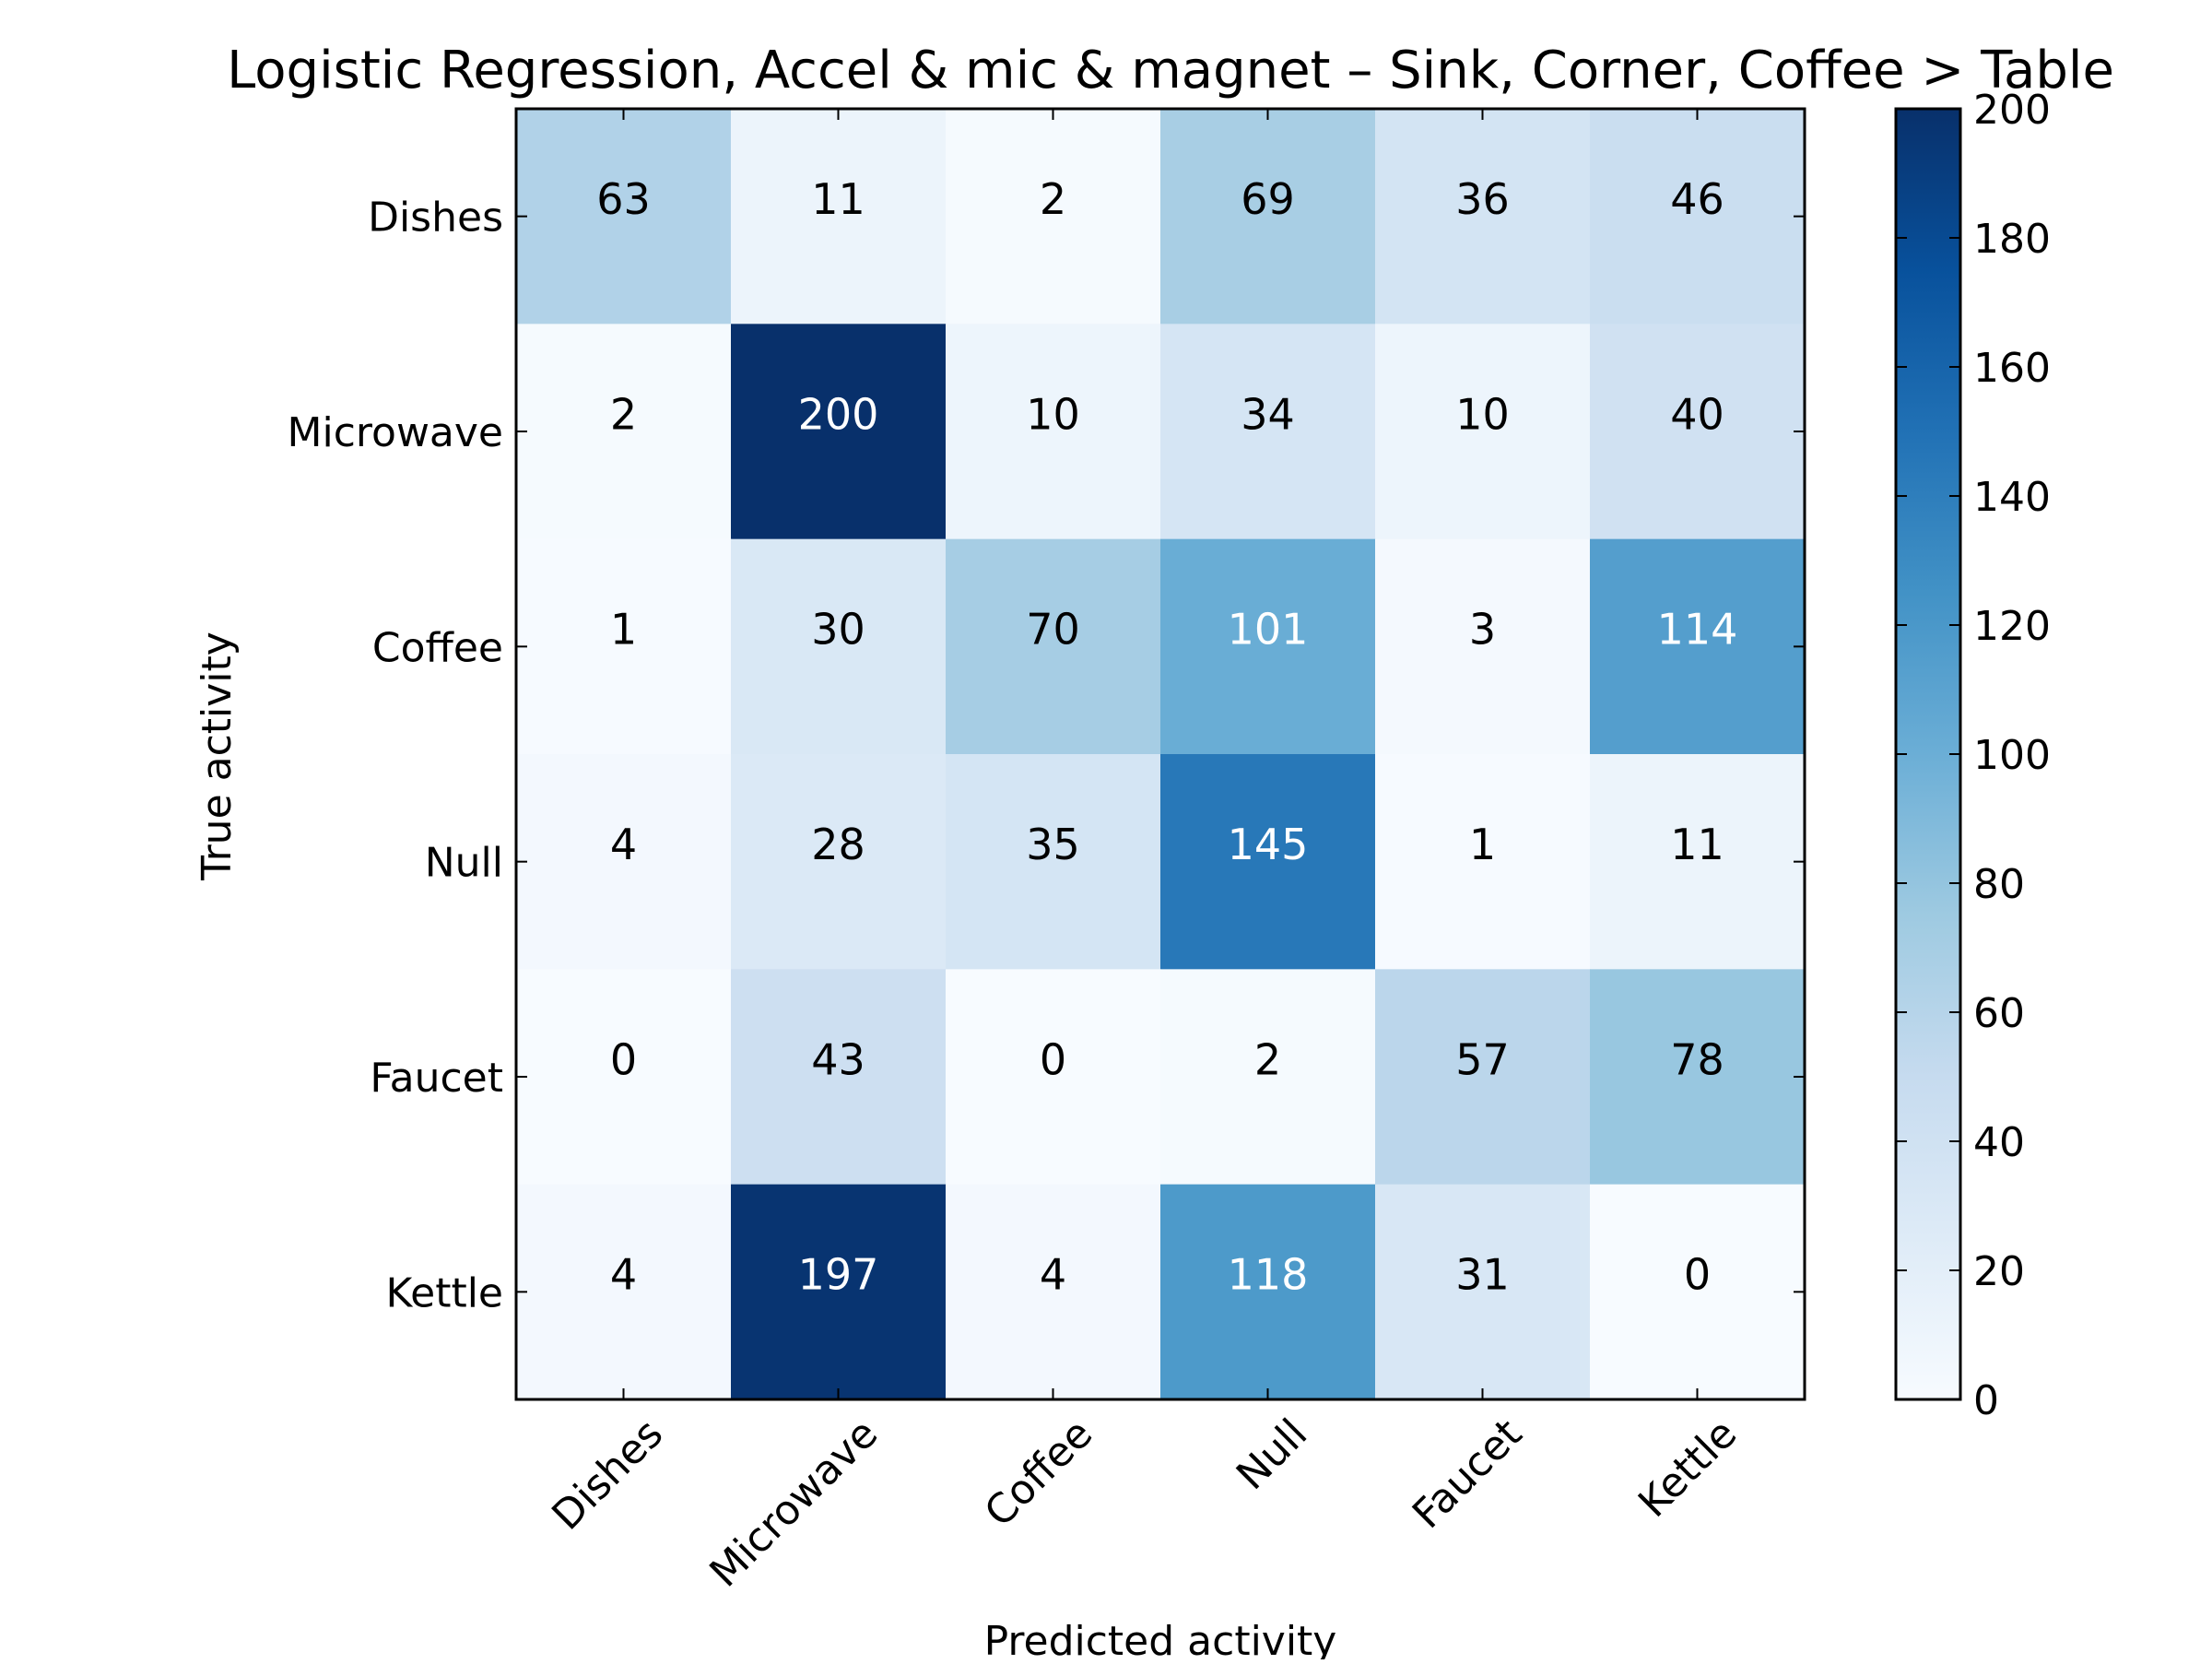 The image size is (2212, 1664). What do you see at coordinates (2012, 626) in the screenshot?
I see `colorbar-tick-label: 120` at bounding box center [2012, 626].